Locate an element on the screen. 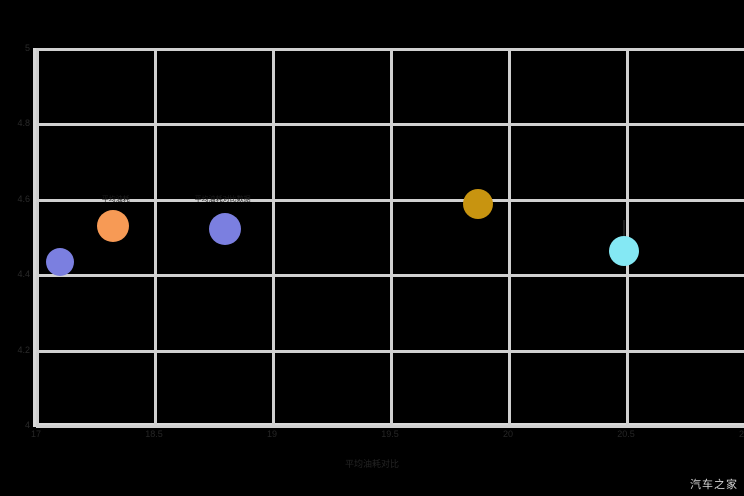 This screenshot has height=496, width=744. x-axis-title: 平均油耗对比 is located at coordinates (371, 464).